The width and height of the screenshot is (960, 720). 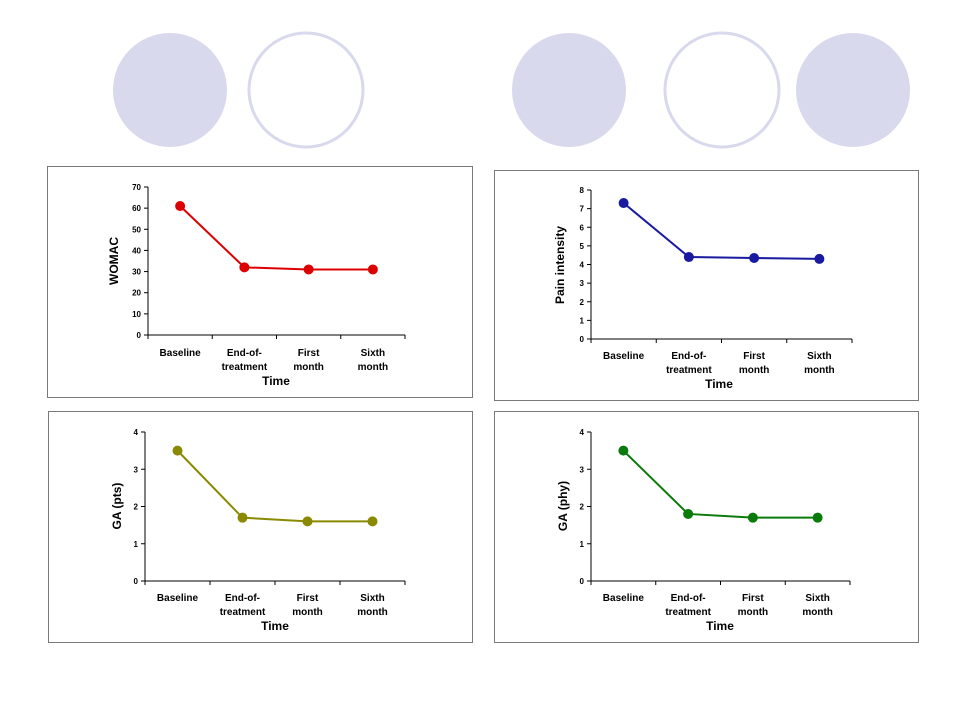 I want to click on y-tick-label: 20, so click(x=136, y=293).